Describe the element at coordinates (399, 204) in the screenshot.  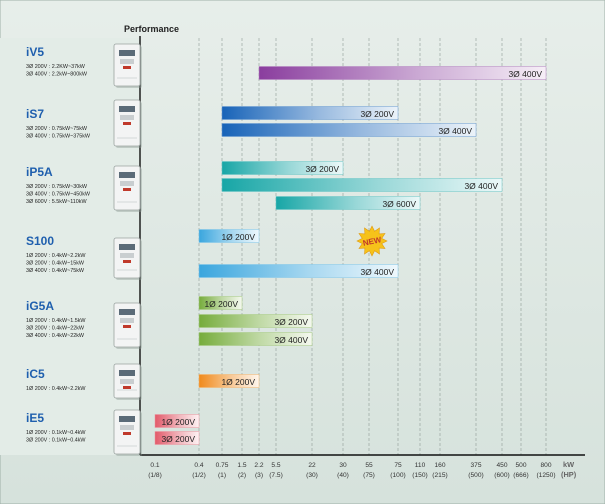
I see `bar-label: 3Ø 600V` at that location.